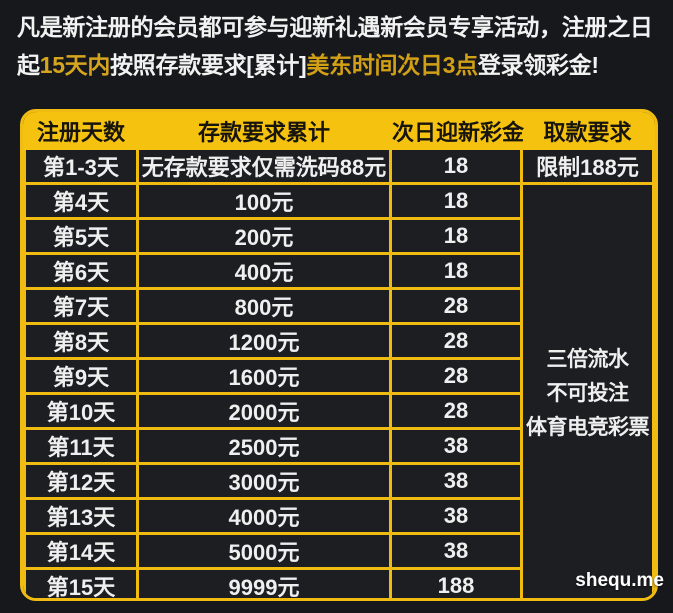 The image size is (673, 613). I want to click on promo-intro-line2: 起15天内按照存款要求[累计]美东时间次日3点登录领彩金!, so click(342, 65).